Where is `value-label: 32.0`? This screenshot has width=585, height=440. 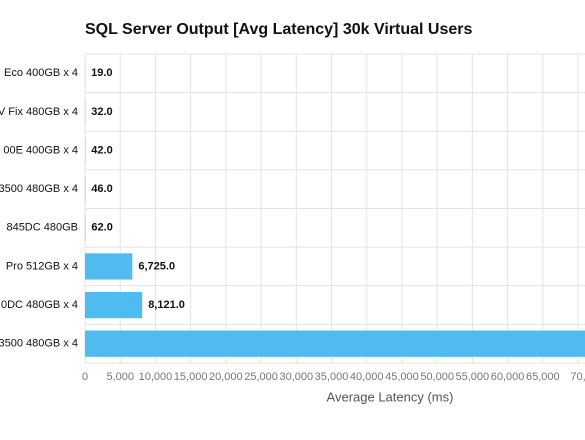 value-label: 32.0 is located at coordinates (101, 112).